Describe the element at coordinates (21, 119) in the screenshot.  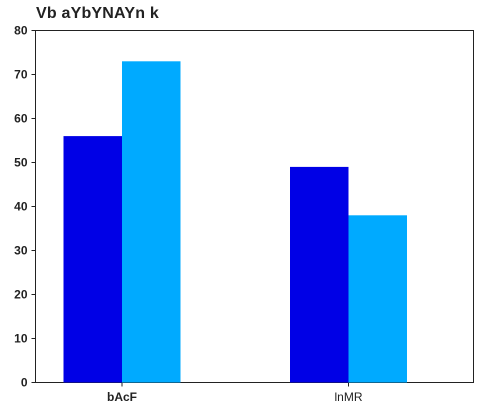
I see `y-tick-label: 60` at that location.